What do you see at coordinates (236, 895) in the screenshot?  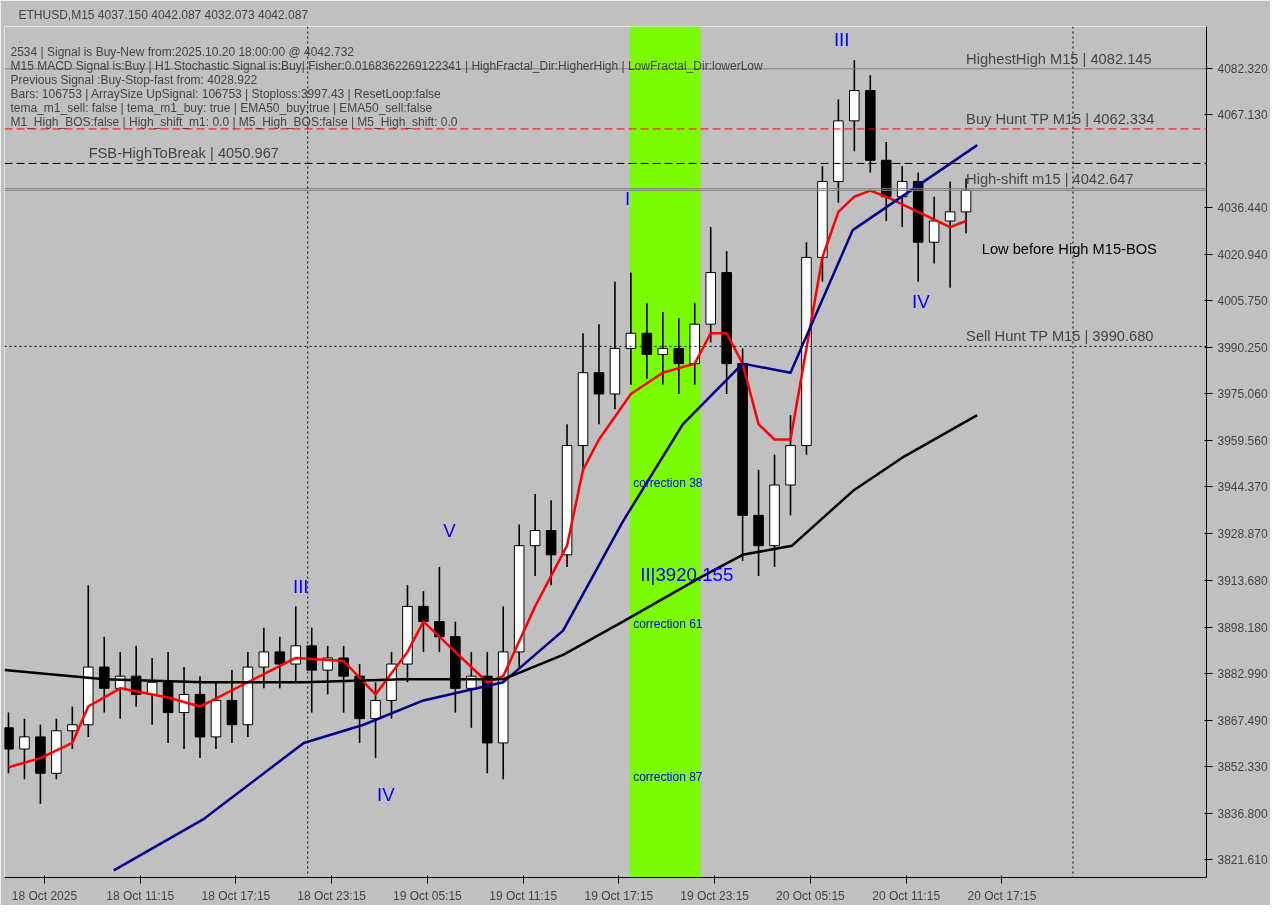 I see `x-tick-label: 18 Oct 17:15` at bounding box center [236, 895].